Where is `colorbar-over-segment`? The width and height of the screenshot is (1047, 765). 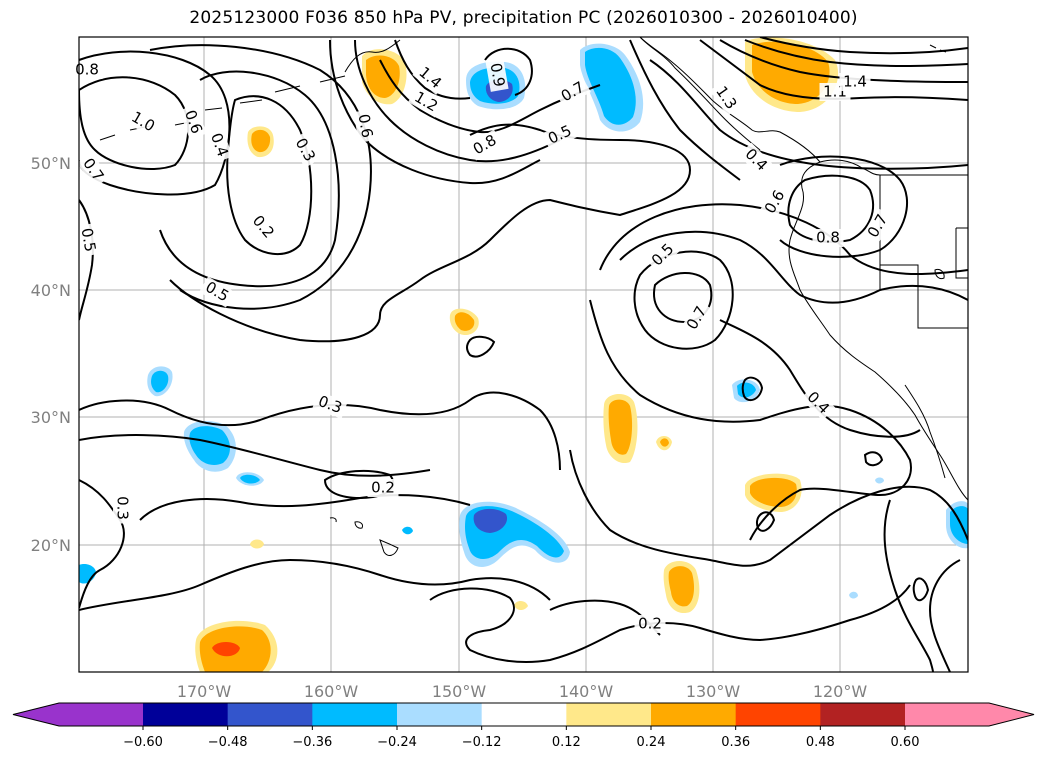 colorbar-over-segment is located at coordinates (969, 714).